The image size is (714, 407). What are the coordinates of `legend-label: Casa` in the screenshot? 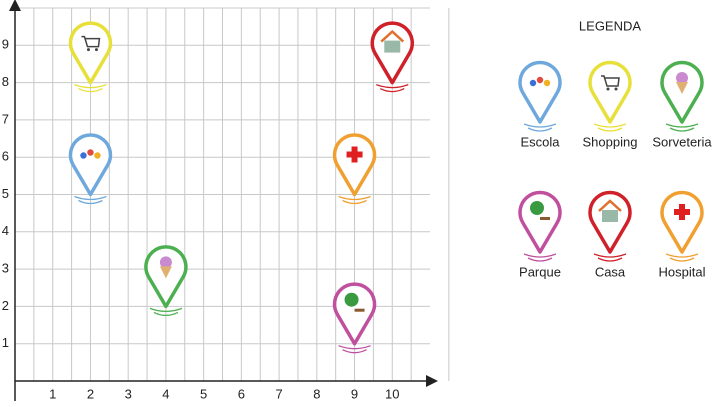 It's located at (610, 271).